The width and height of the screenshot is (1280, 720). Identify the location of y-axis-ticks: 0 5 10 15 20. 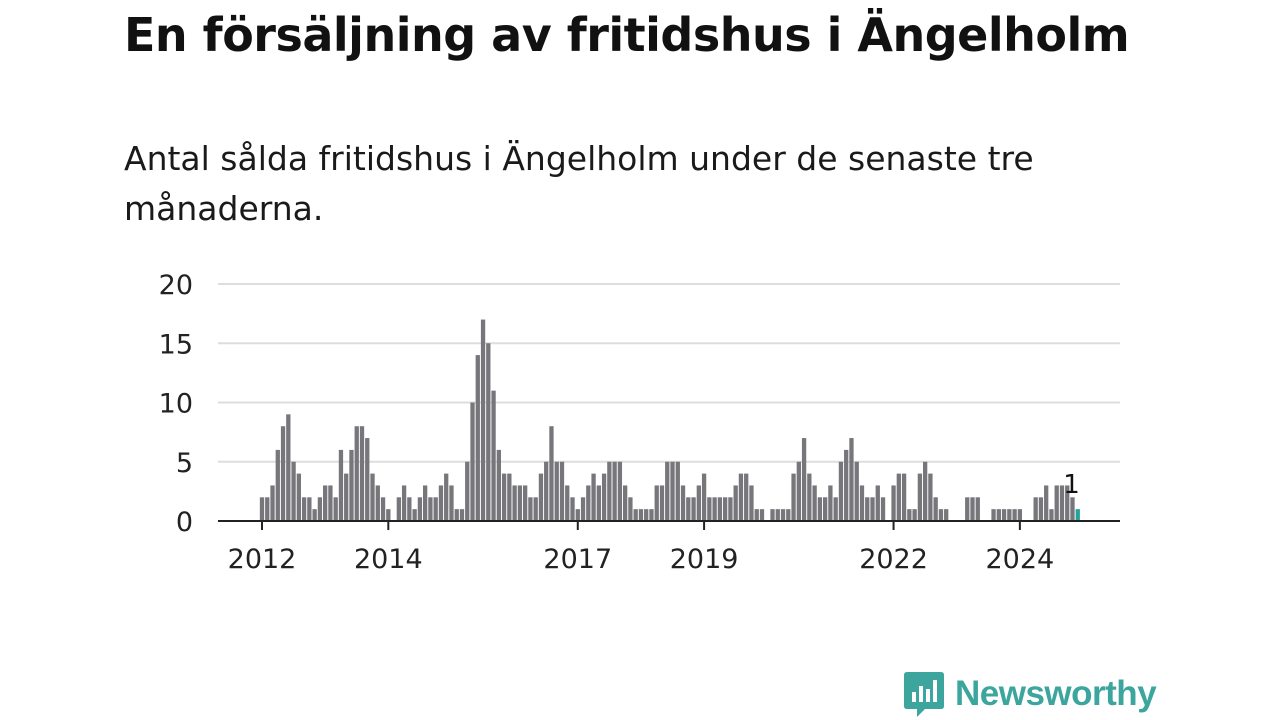
(176, 404).